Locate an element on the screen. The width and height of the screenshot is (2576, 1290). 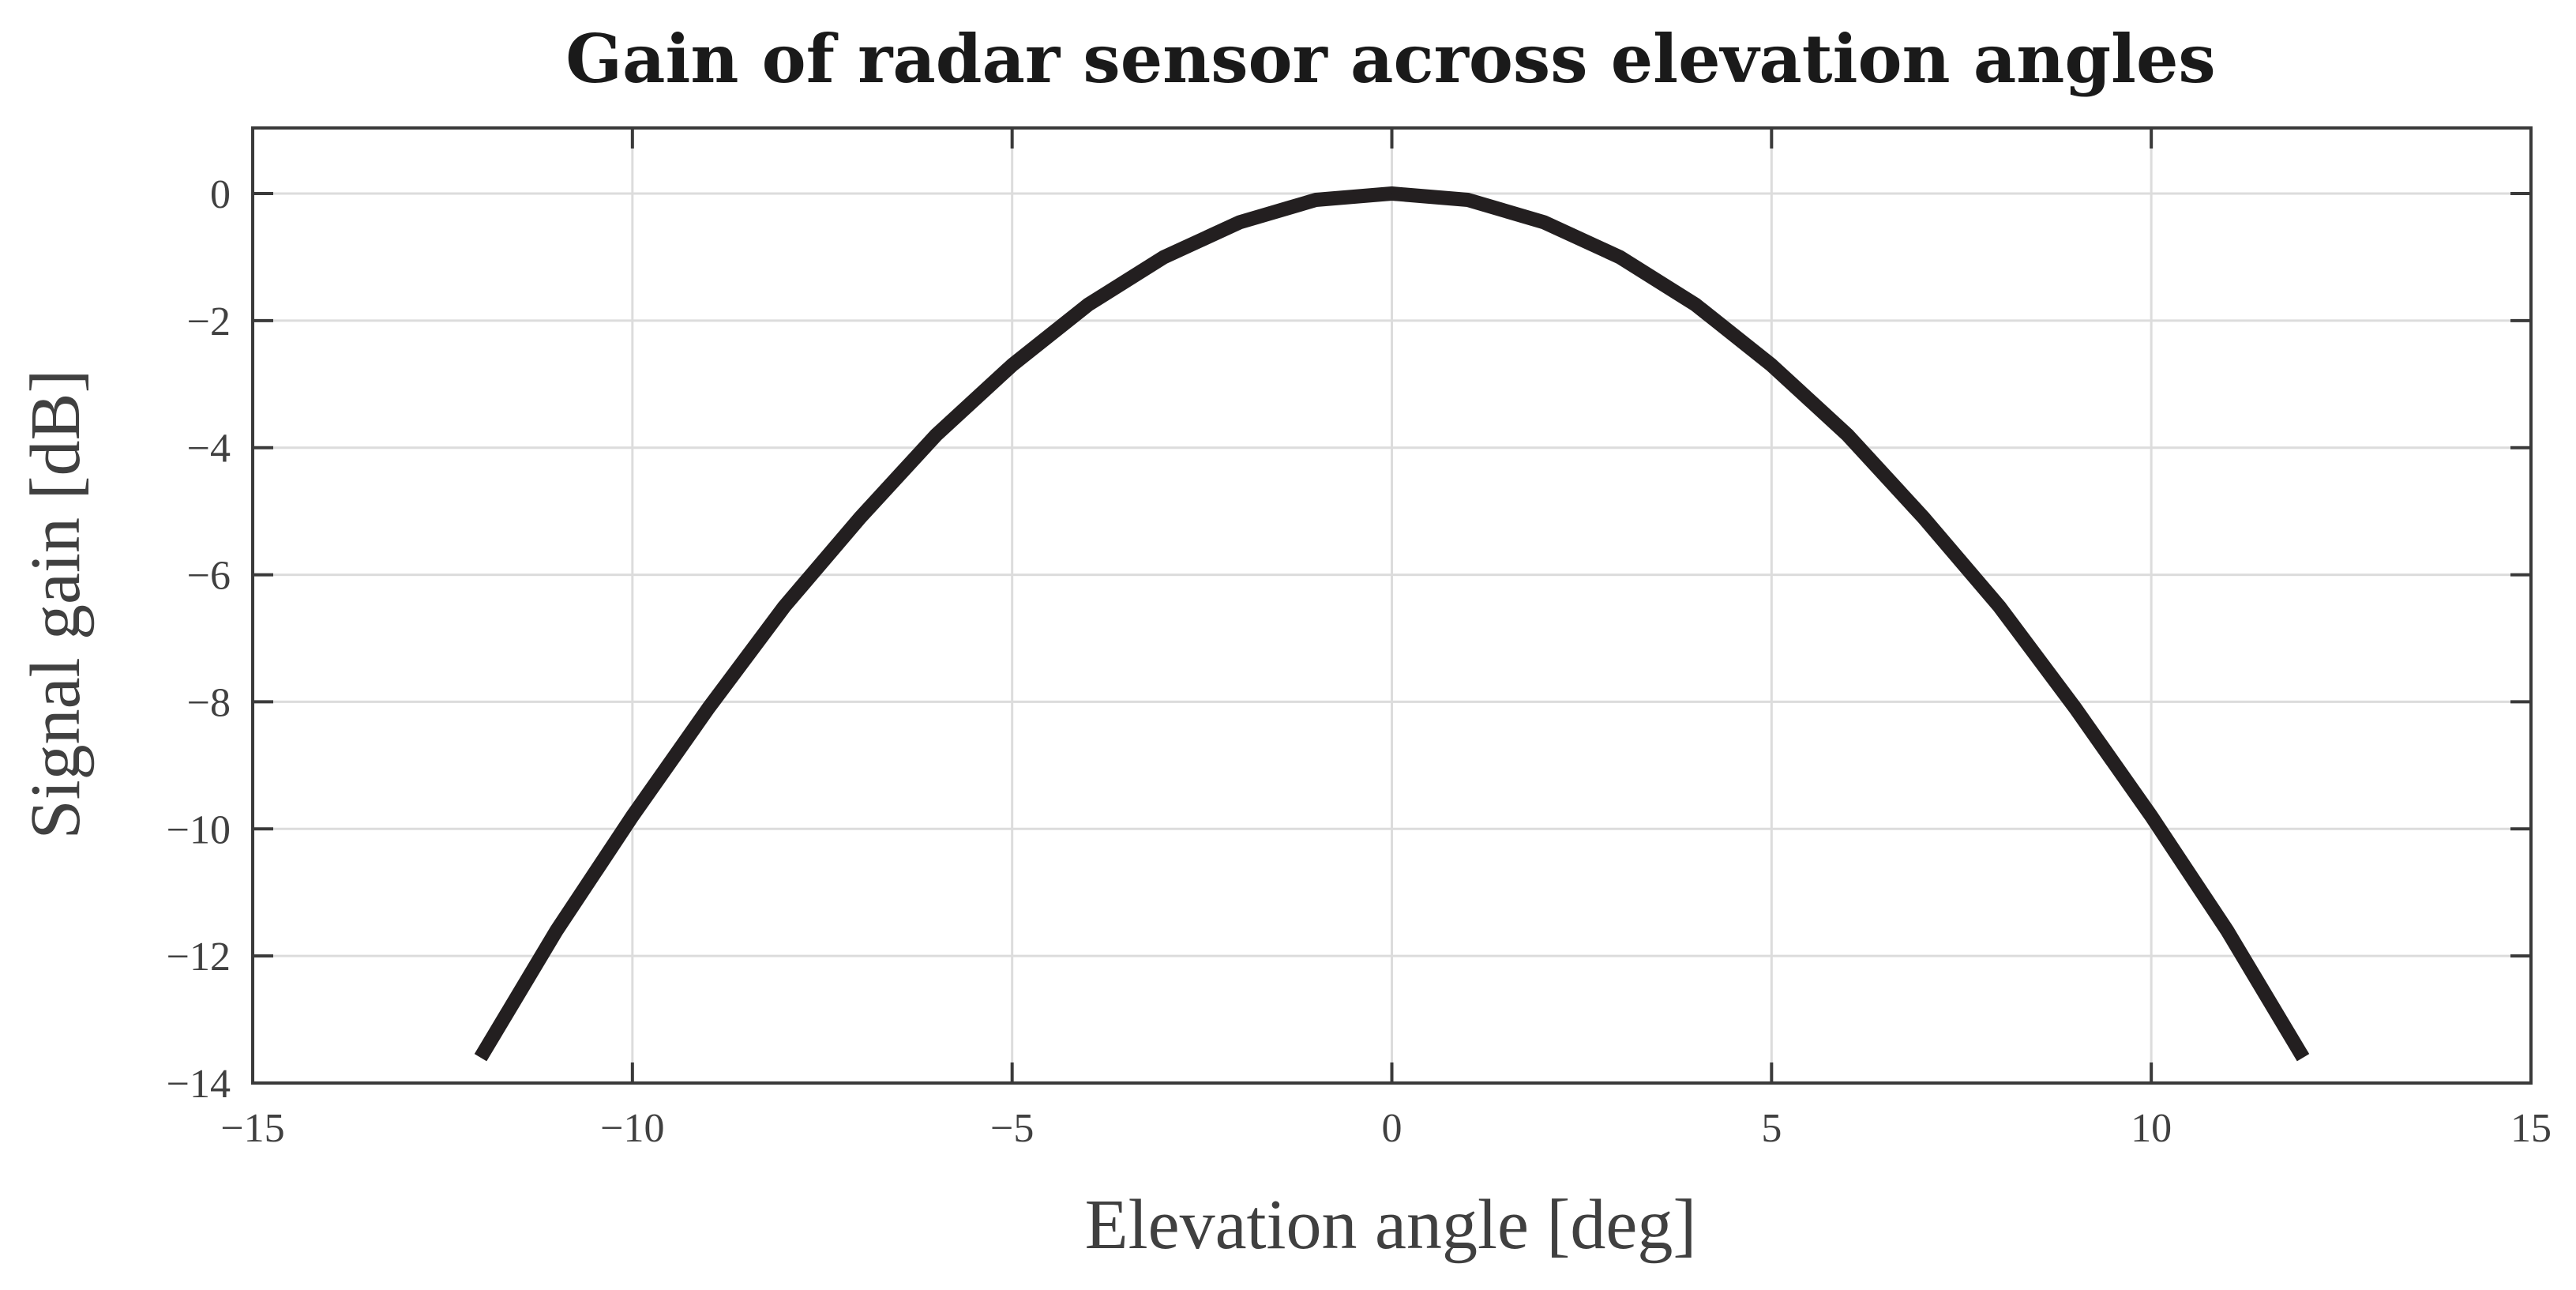
y-tick-label: −6 is located at coordinates (209, 576).